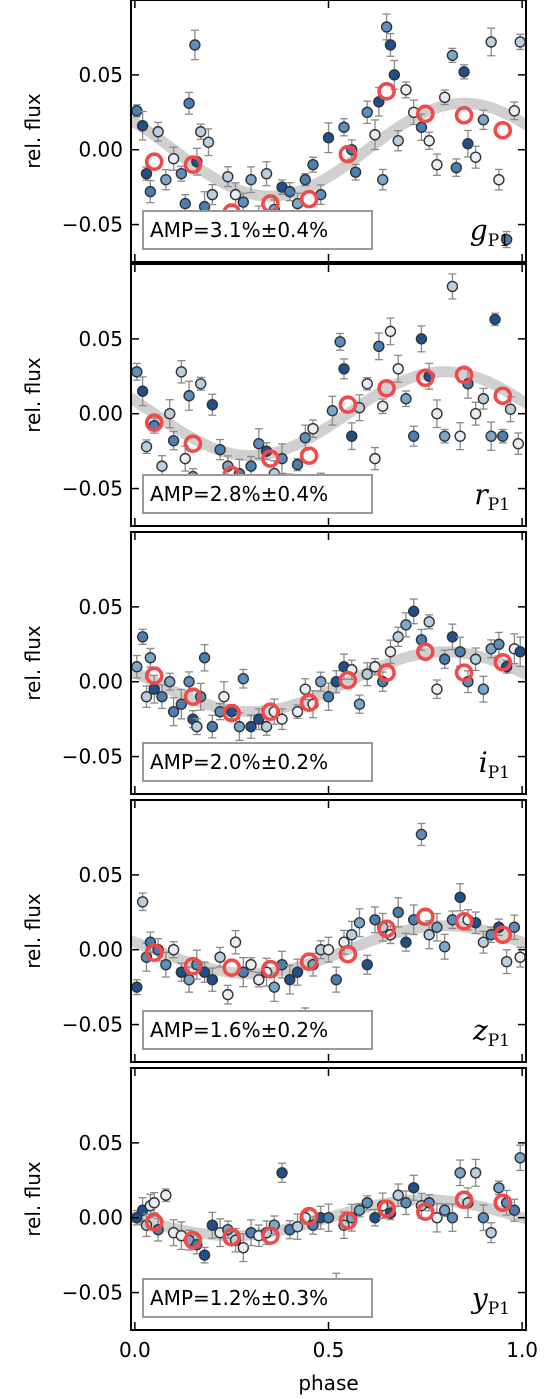 The image size is (555, 1399). I want to click on model-curve, so click(328, 414).